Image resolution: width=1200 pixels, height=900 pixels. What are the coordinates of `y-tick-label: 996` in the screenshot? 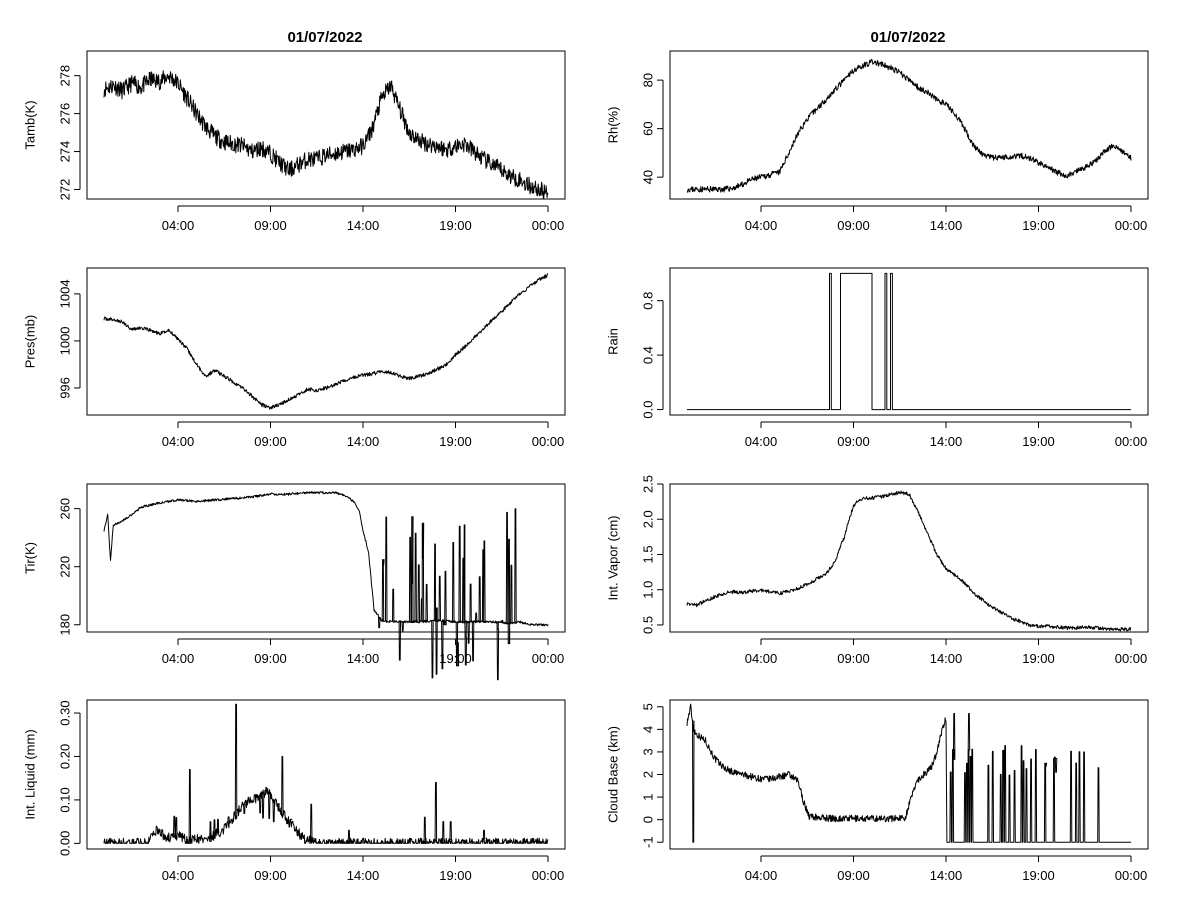 It's located at (65, 388).